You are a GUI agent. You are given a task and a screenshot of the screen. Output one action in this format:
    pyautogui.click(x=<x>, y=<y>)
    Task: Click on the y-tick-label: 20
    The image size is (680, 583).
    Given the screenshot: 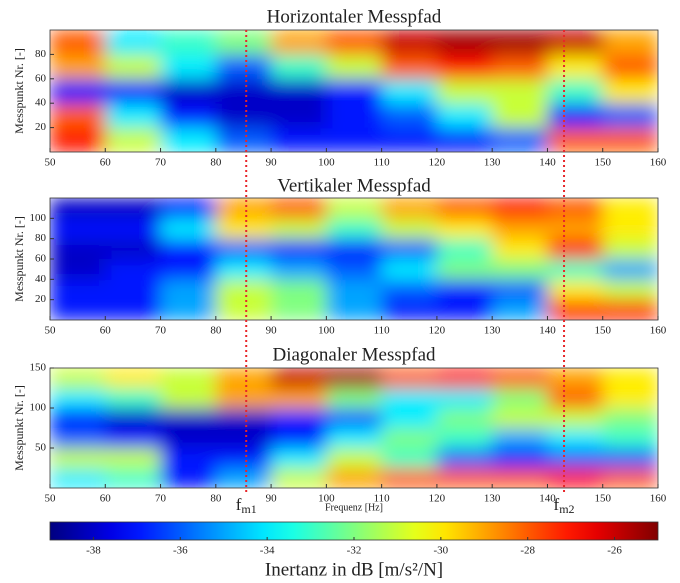 What is the action you would take?
    pyautogui.click(x=41, y=299)
    